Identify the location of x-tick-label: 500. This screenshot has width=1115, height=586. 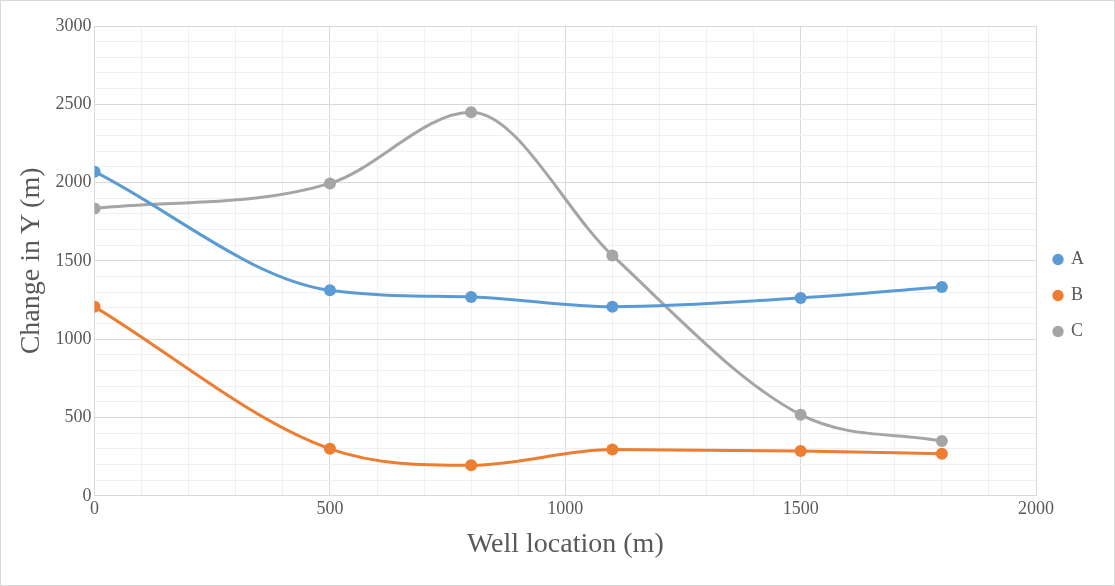
(330, 508).